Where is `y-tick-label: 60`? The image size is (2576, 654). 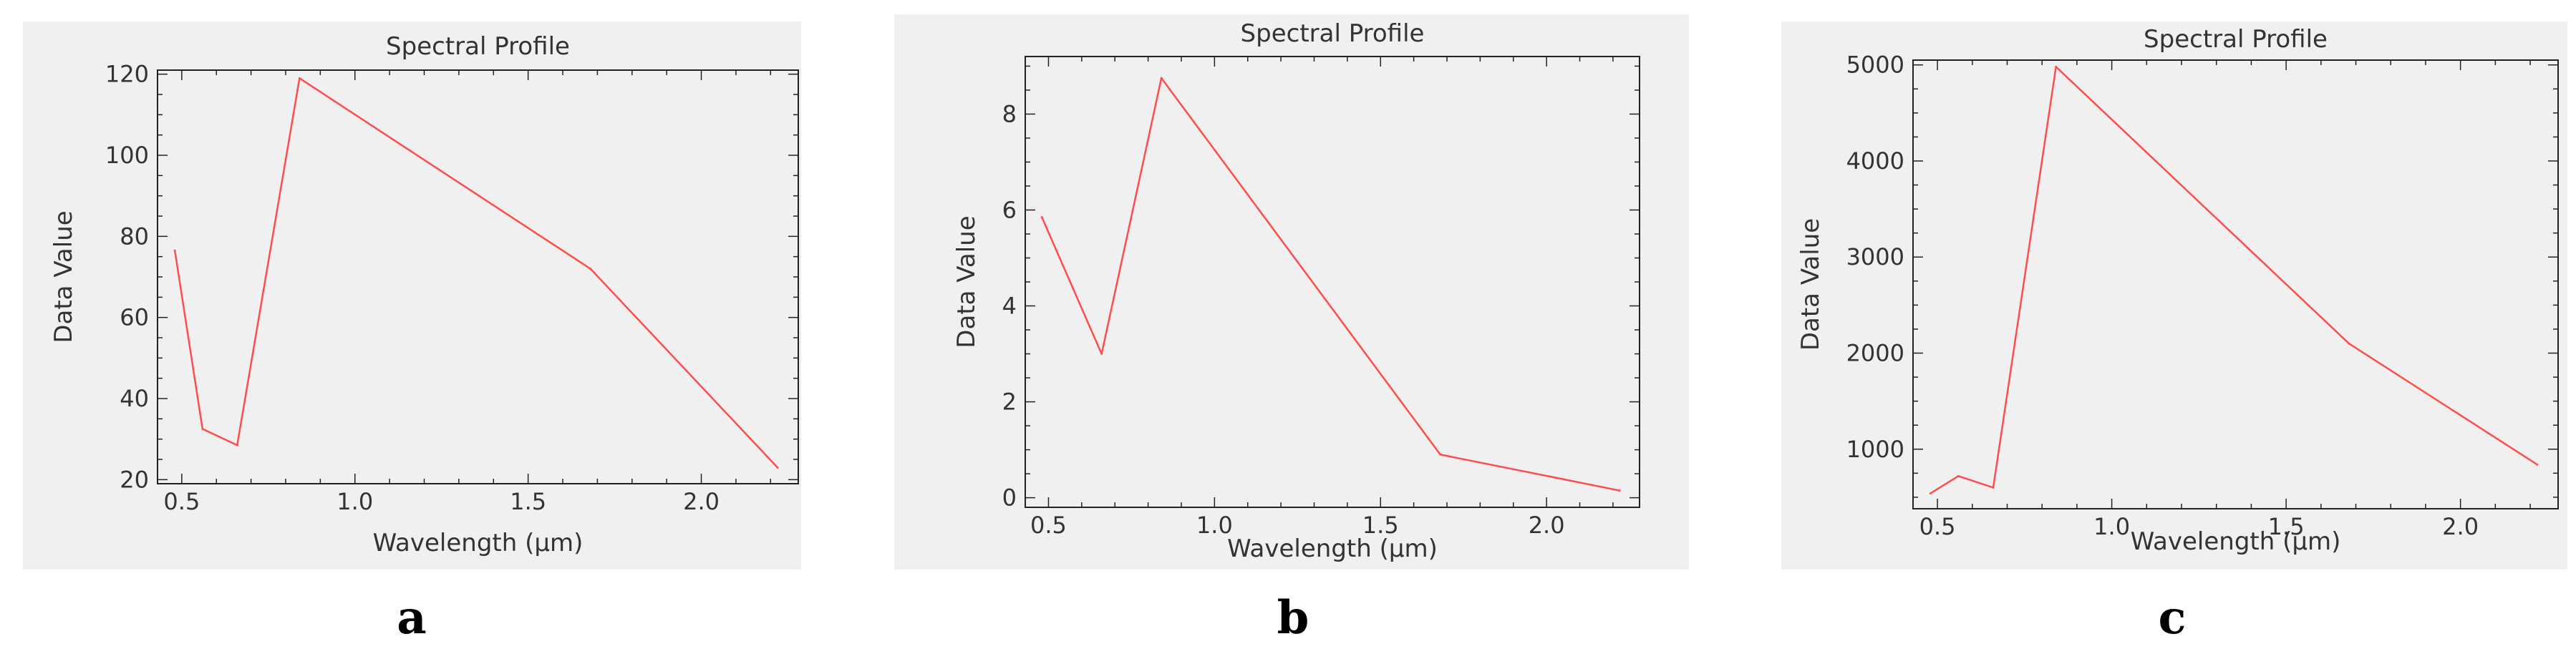
y-tick-label: 60 is located at coordinates (135, 317).